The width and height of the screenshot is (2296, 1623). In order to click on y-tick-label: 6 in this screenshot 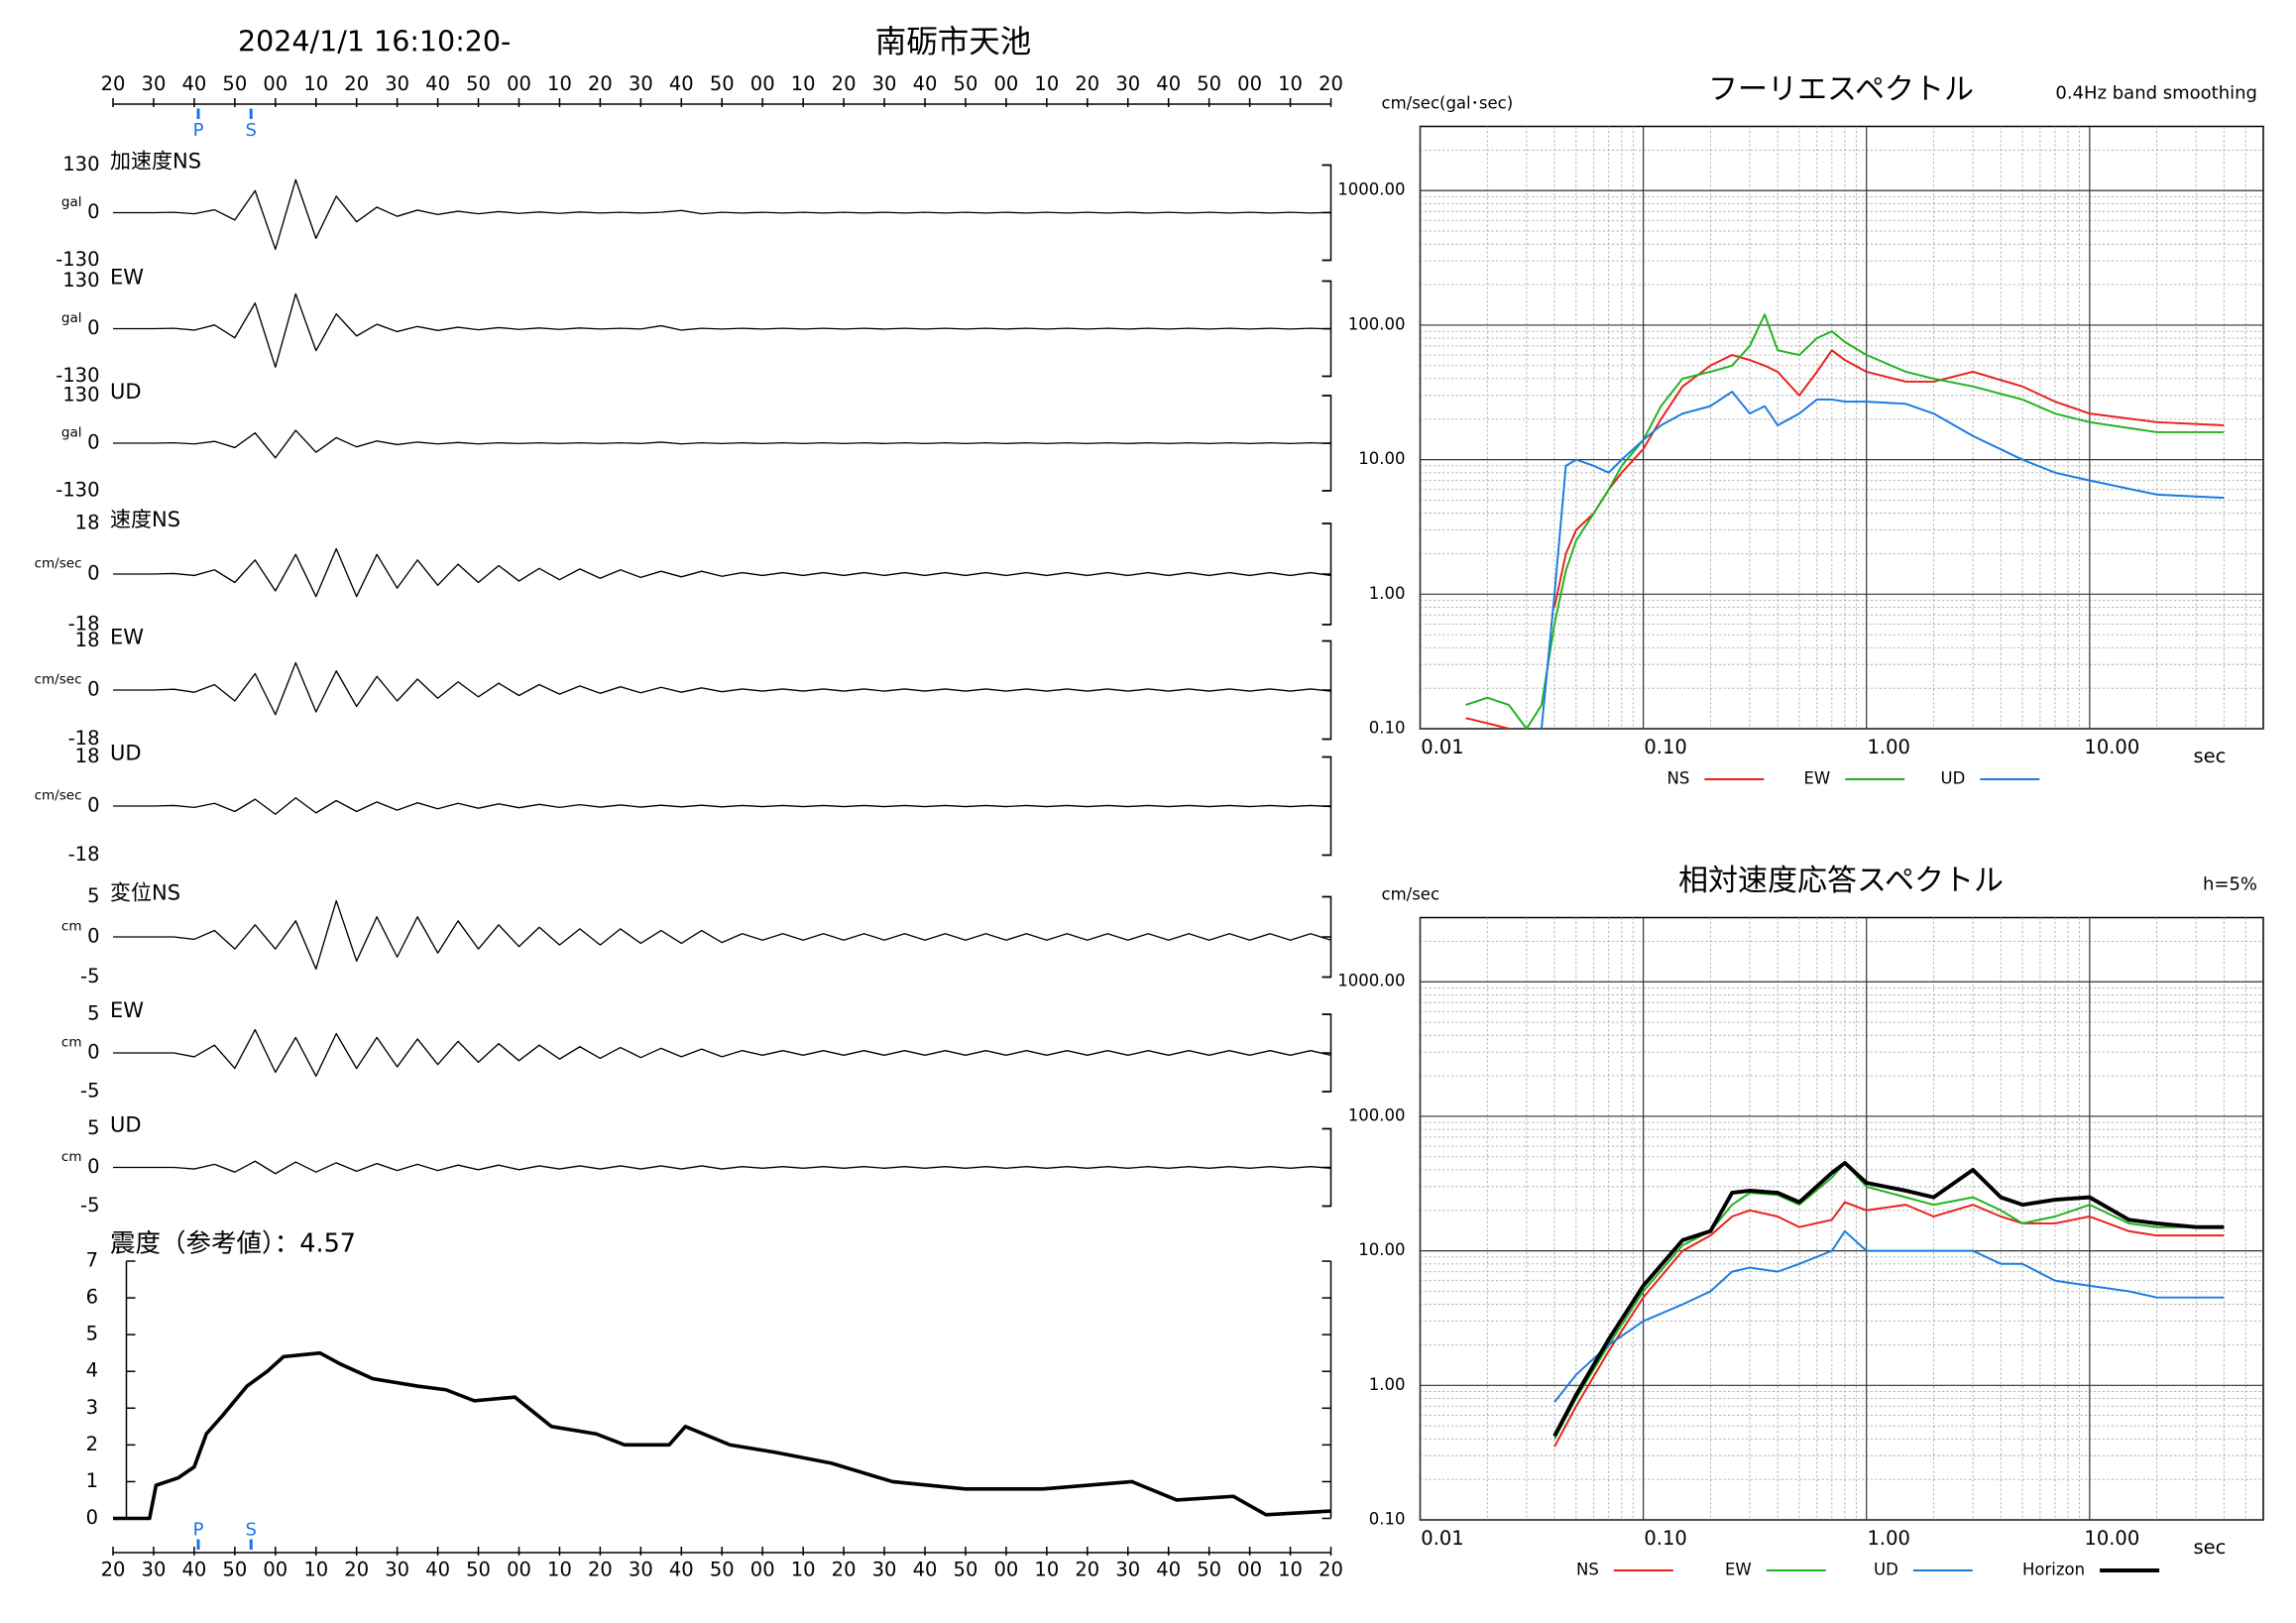, I will do `click(92, 1297)`.